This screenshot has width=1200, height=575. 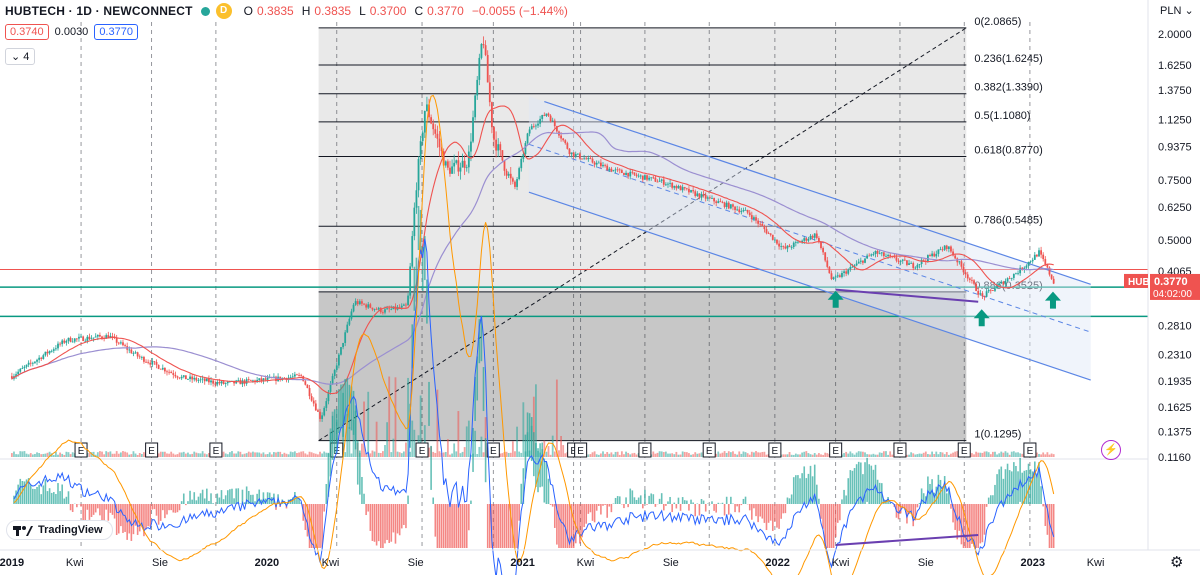 I want to click on time-axis-label: Kwi, so click(x=841, y=563).